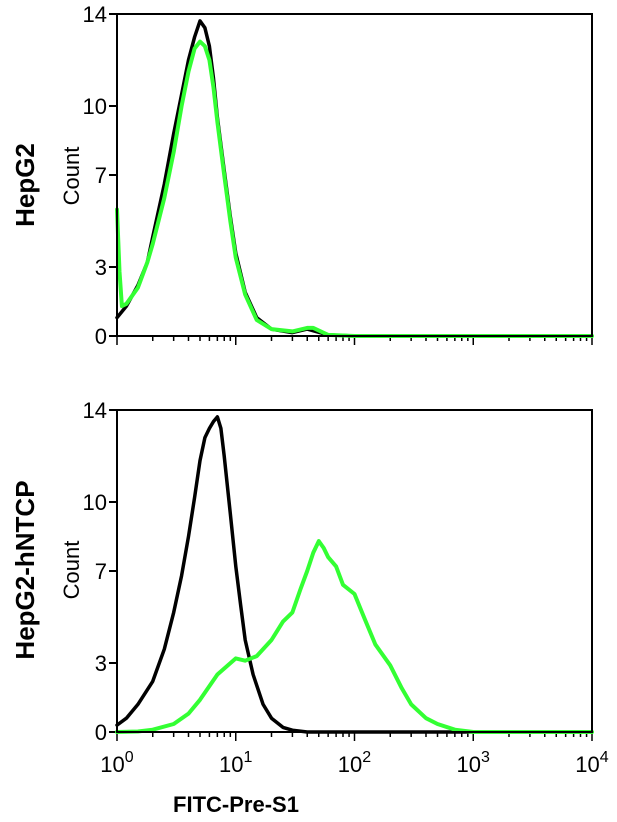 This screenshot has width=617, height=822. Describe the element at coordinates (235, 763) in the screenshot. I see `x-tick-label: 10¹` at that location.